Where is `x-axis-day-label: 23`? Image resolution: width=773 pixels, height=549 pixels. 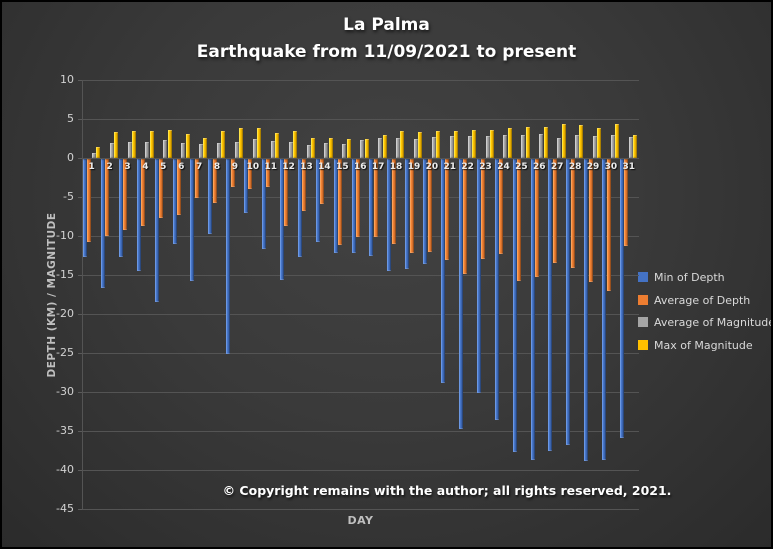 x-axis-day-label: 23 is located at coordinates (485, 167).